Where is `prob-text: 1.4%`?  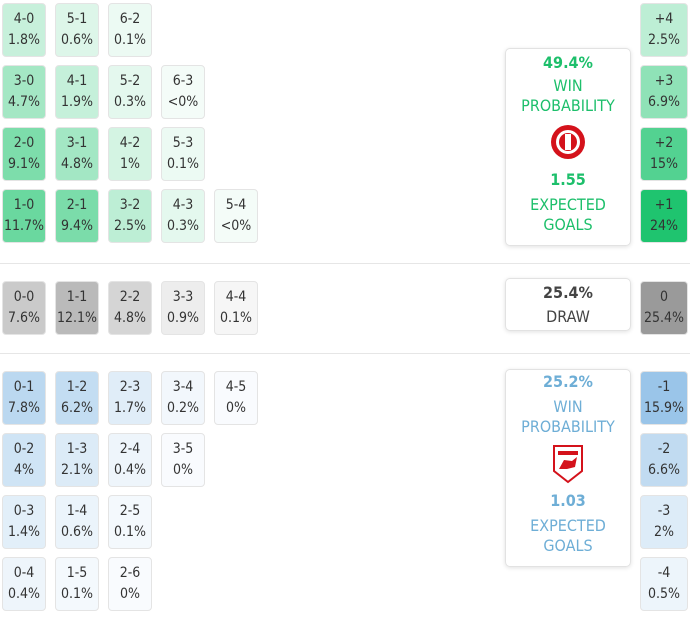 prob-text: 1.4% is located at coordinates (24, 532).